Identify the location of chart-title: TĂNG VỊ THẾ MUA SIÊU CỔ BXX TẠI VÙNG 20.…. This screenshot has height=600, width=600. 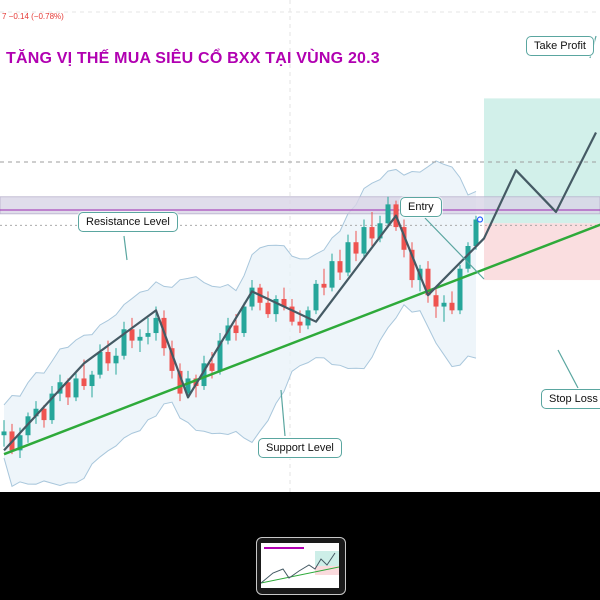
(193, 58).